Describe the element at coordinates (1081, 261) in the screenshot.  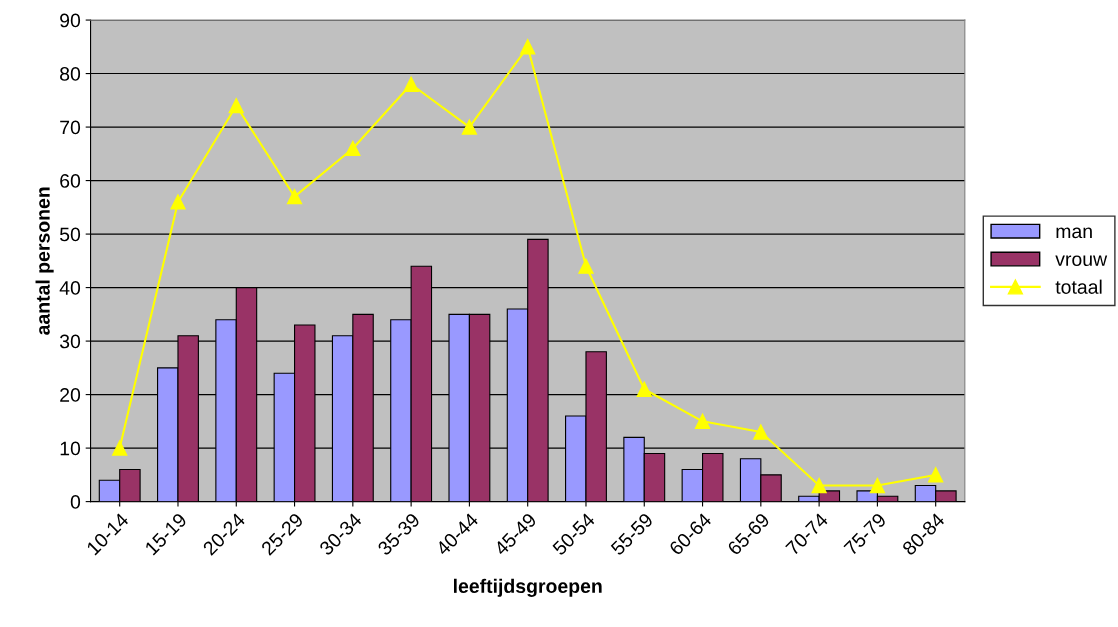
I see `legend-label: vrouw` at that location.